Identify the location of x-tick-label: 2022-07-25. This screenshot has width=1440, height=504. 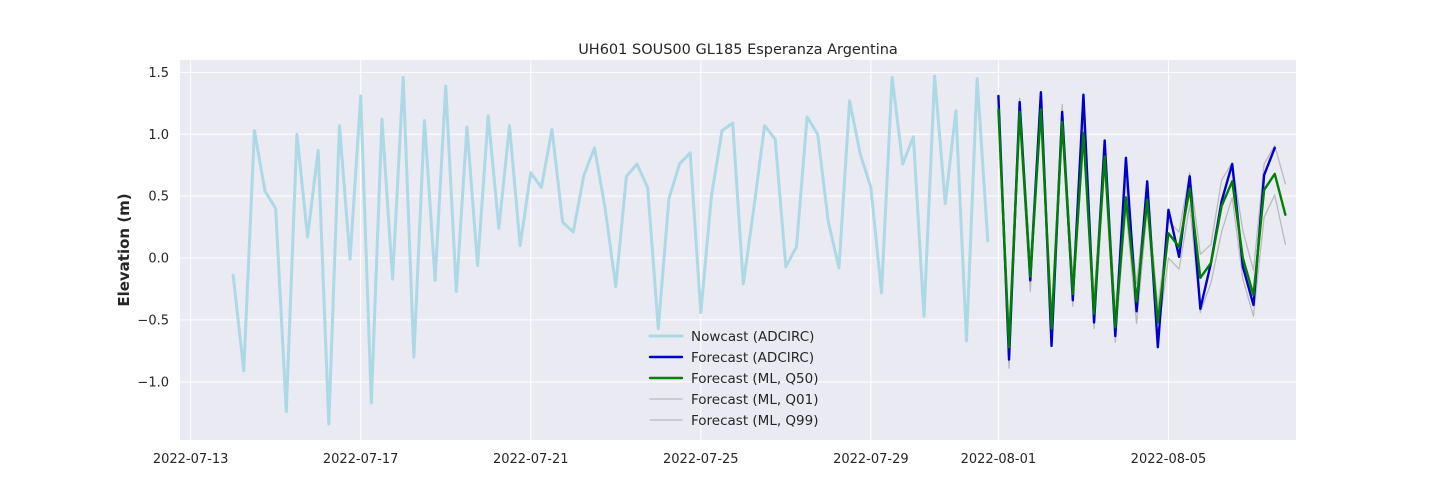
(701, 459).